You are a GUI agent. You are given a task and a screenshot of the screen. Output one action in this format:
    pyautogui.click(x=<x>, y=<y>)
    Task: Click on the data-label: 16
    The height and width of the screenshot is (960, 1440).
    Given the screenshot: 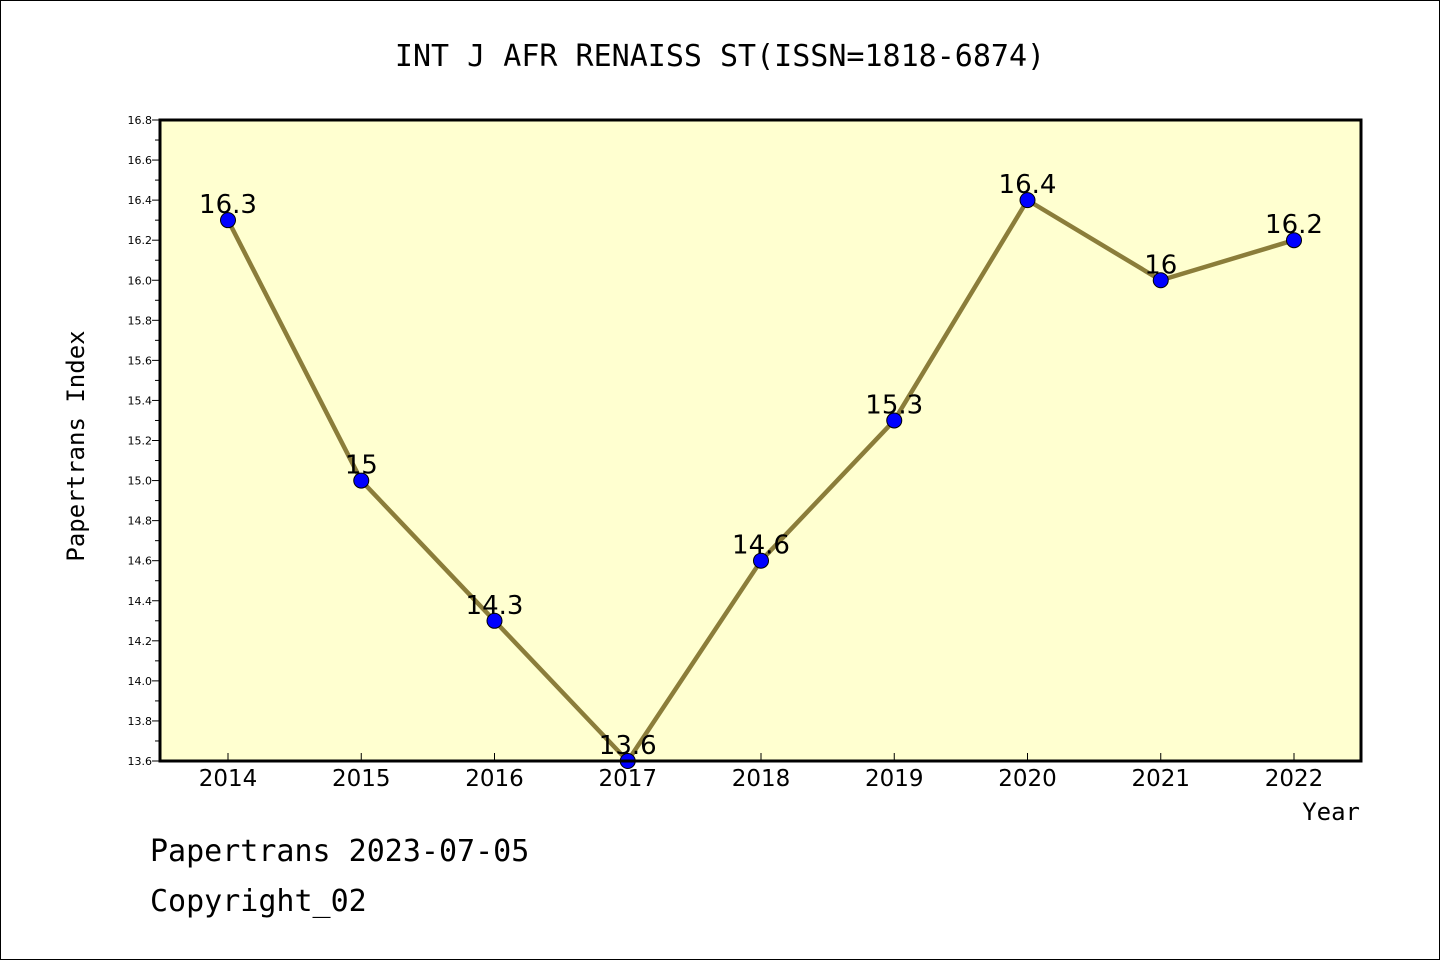 What is the action you would take?
    pyautogui.click(x=1160, y=265)
    